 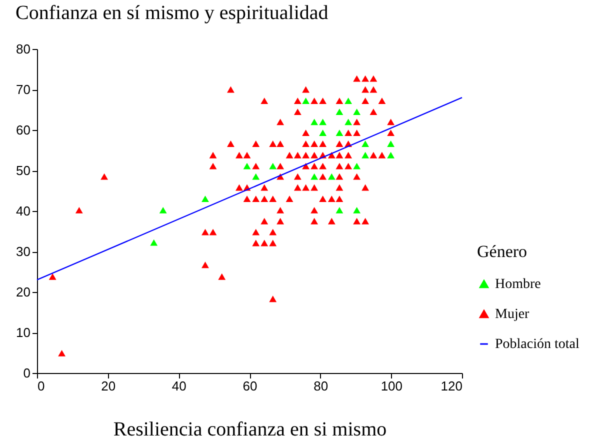 I want to click on y-tick-label: 40, so click(x=23, y=211).